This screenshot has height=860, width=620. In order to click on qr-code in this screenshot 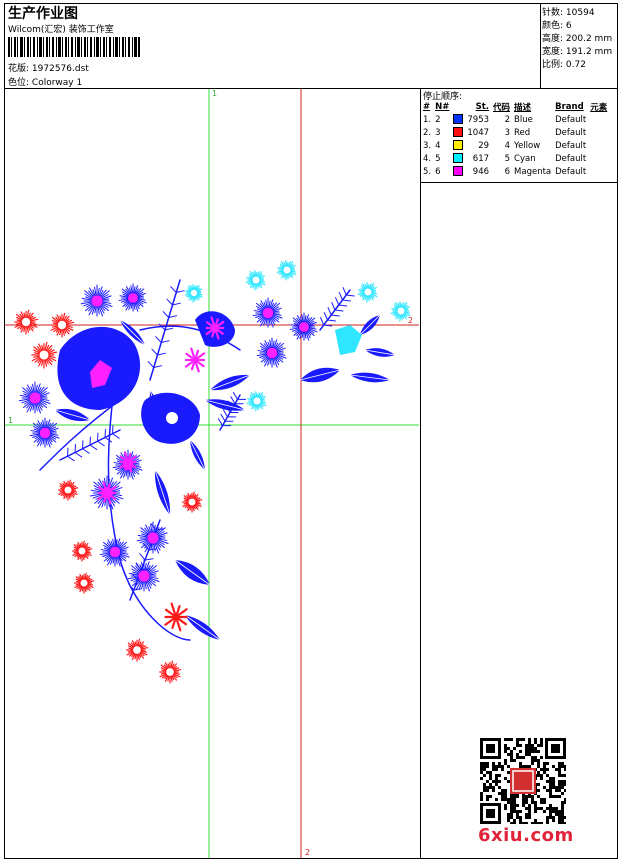, I will do `click(523, 781)`.